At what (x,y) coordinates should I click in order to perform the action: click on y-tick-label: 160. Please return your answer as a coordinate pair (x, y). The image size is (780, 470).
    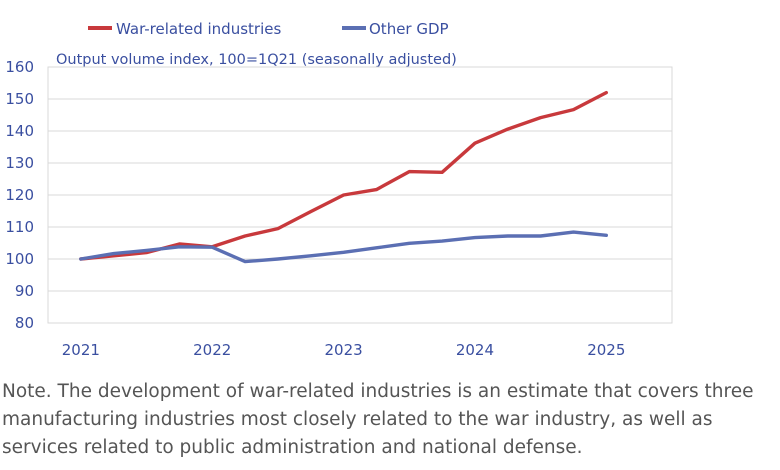
    Looking at the image, I should click on (19, 67).